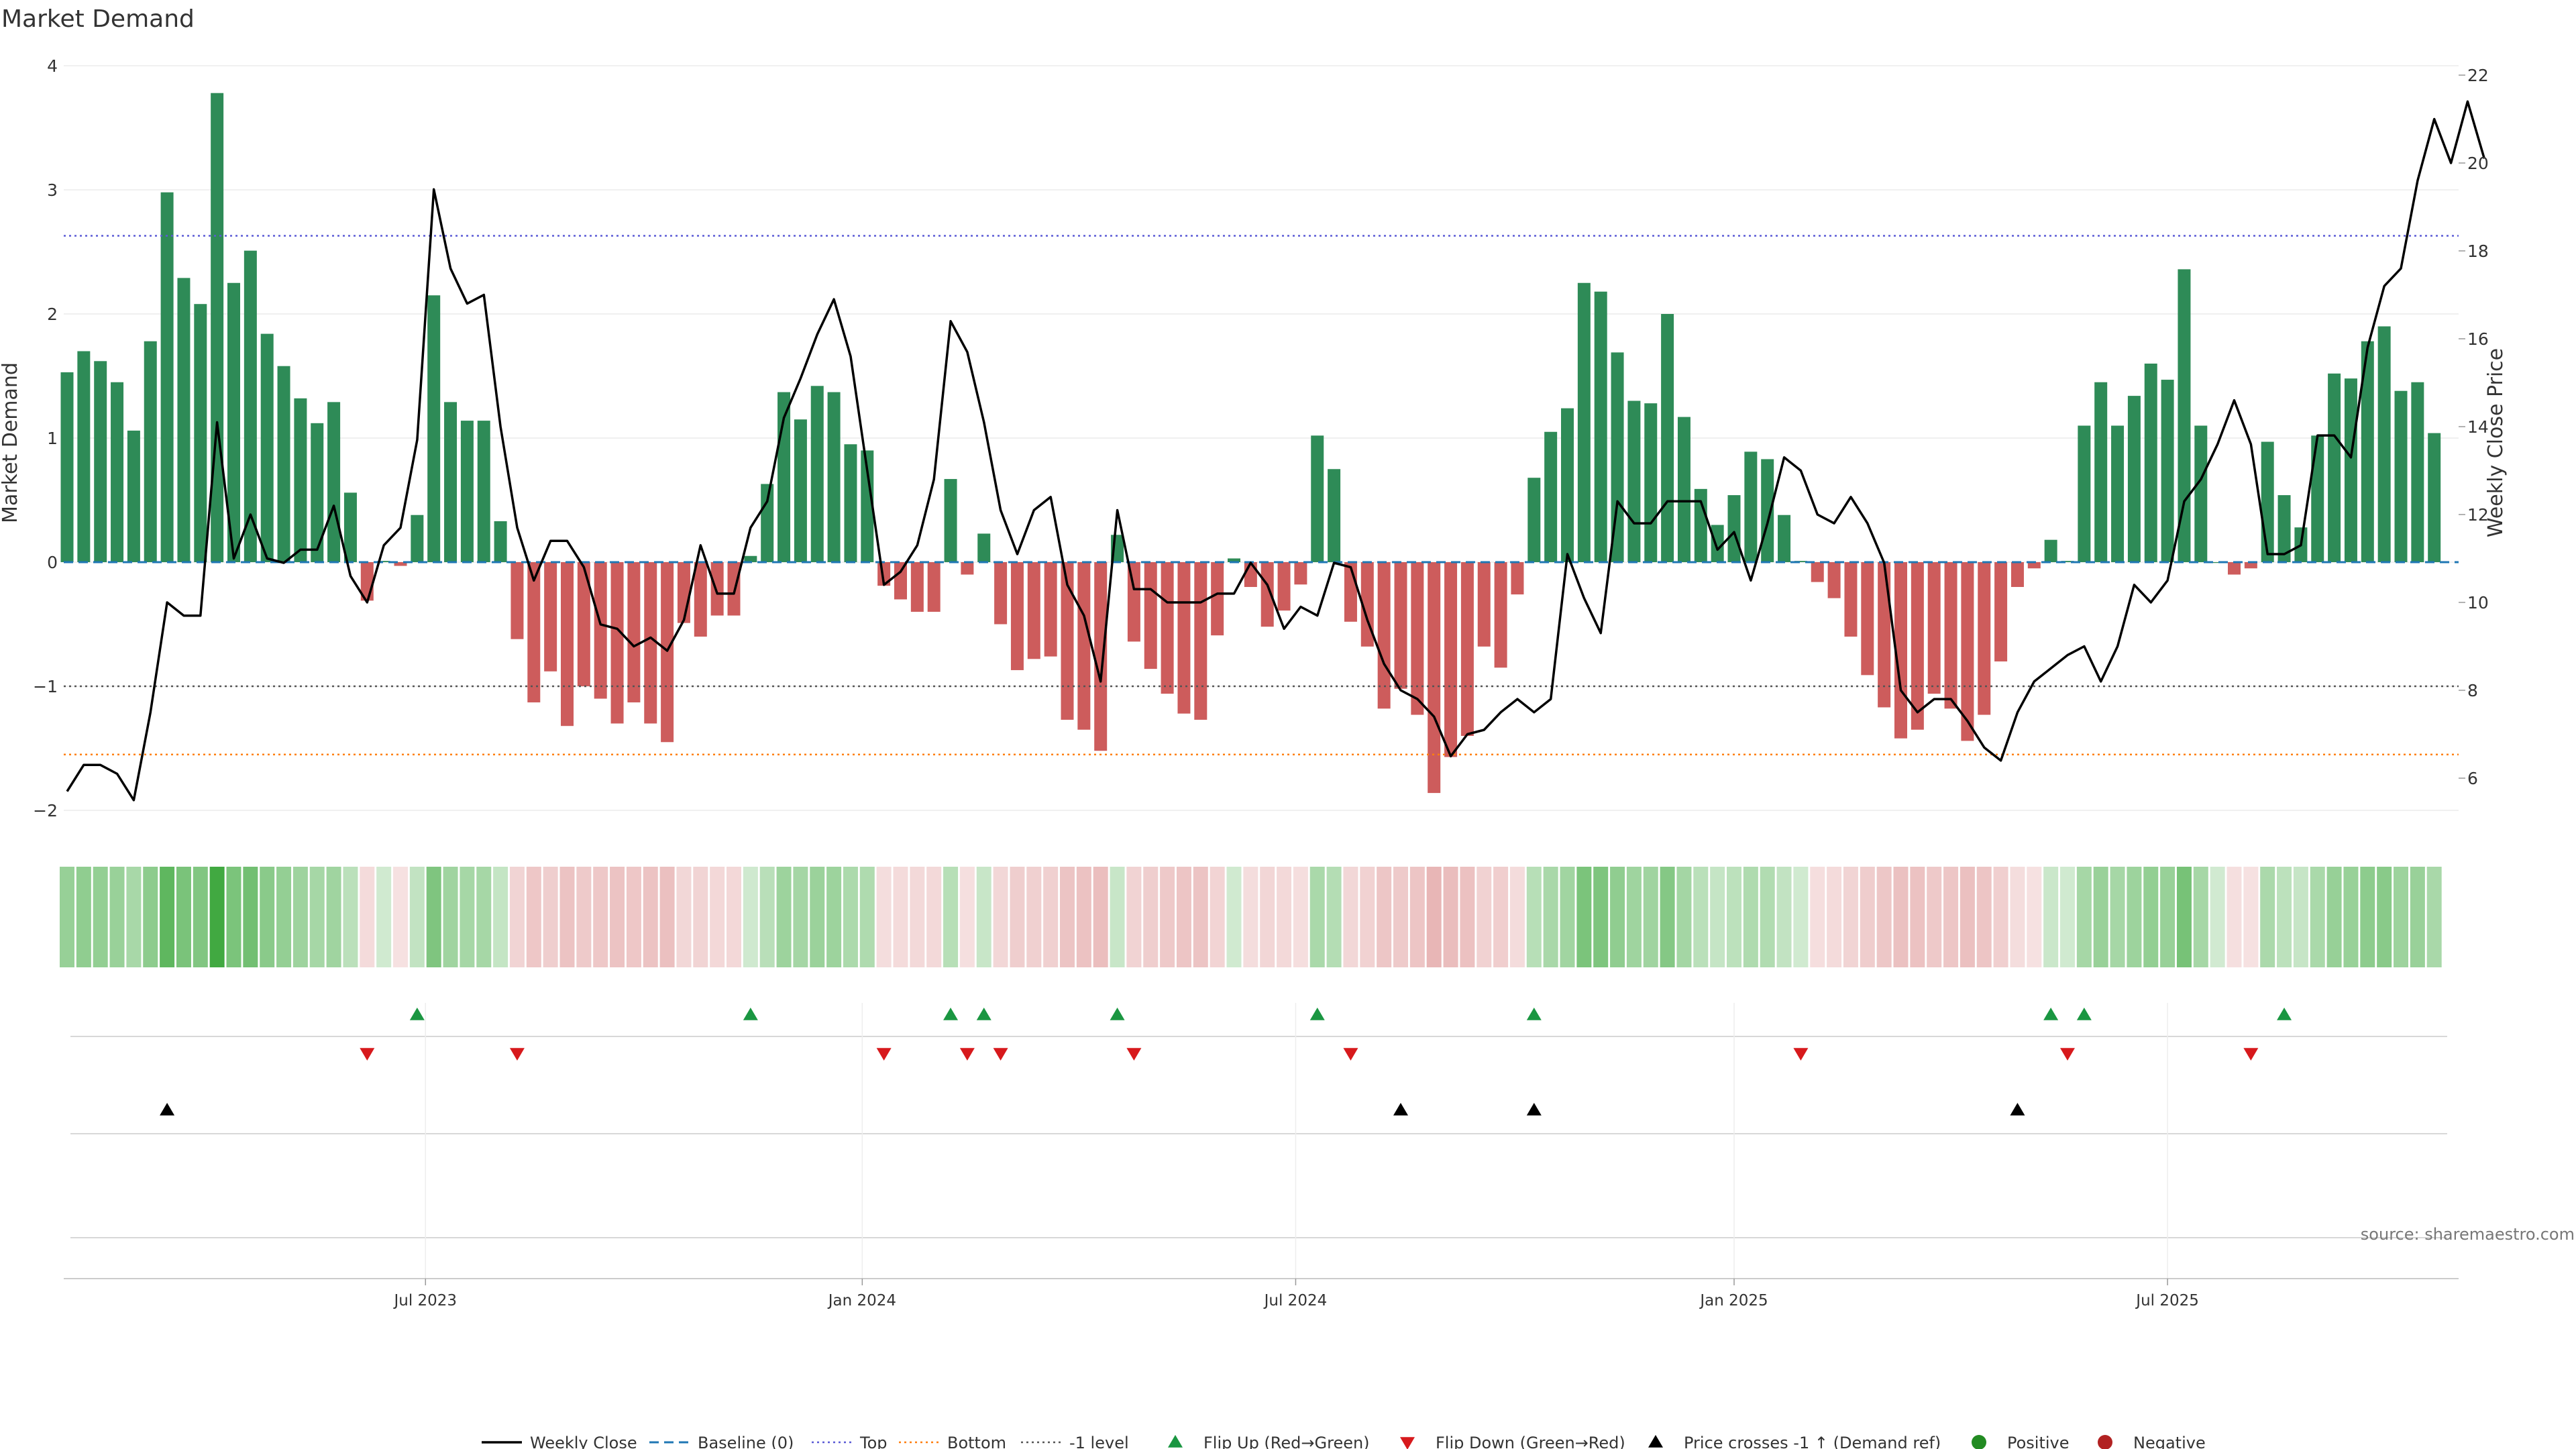 The width and height of the screenshot is (2576, 1449). What do you see at coordinates (2478, 602) in the screenshot?
I see `y2-tick-label: 10` at bounding box center [2478, 602].